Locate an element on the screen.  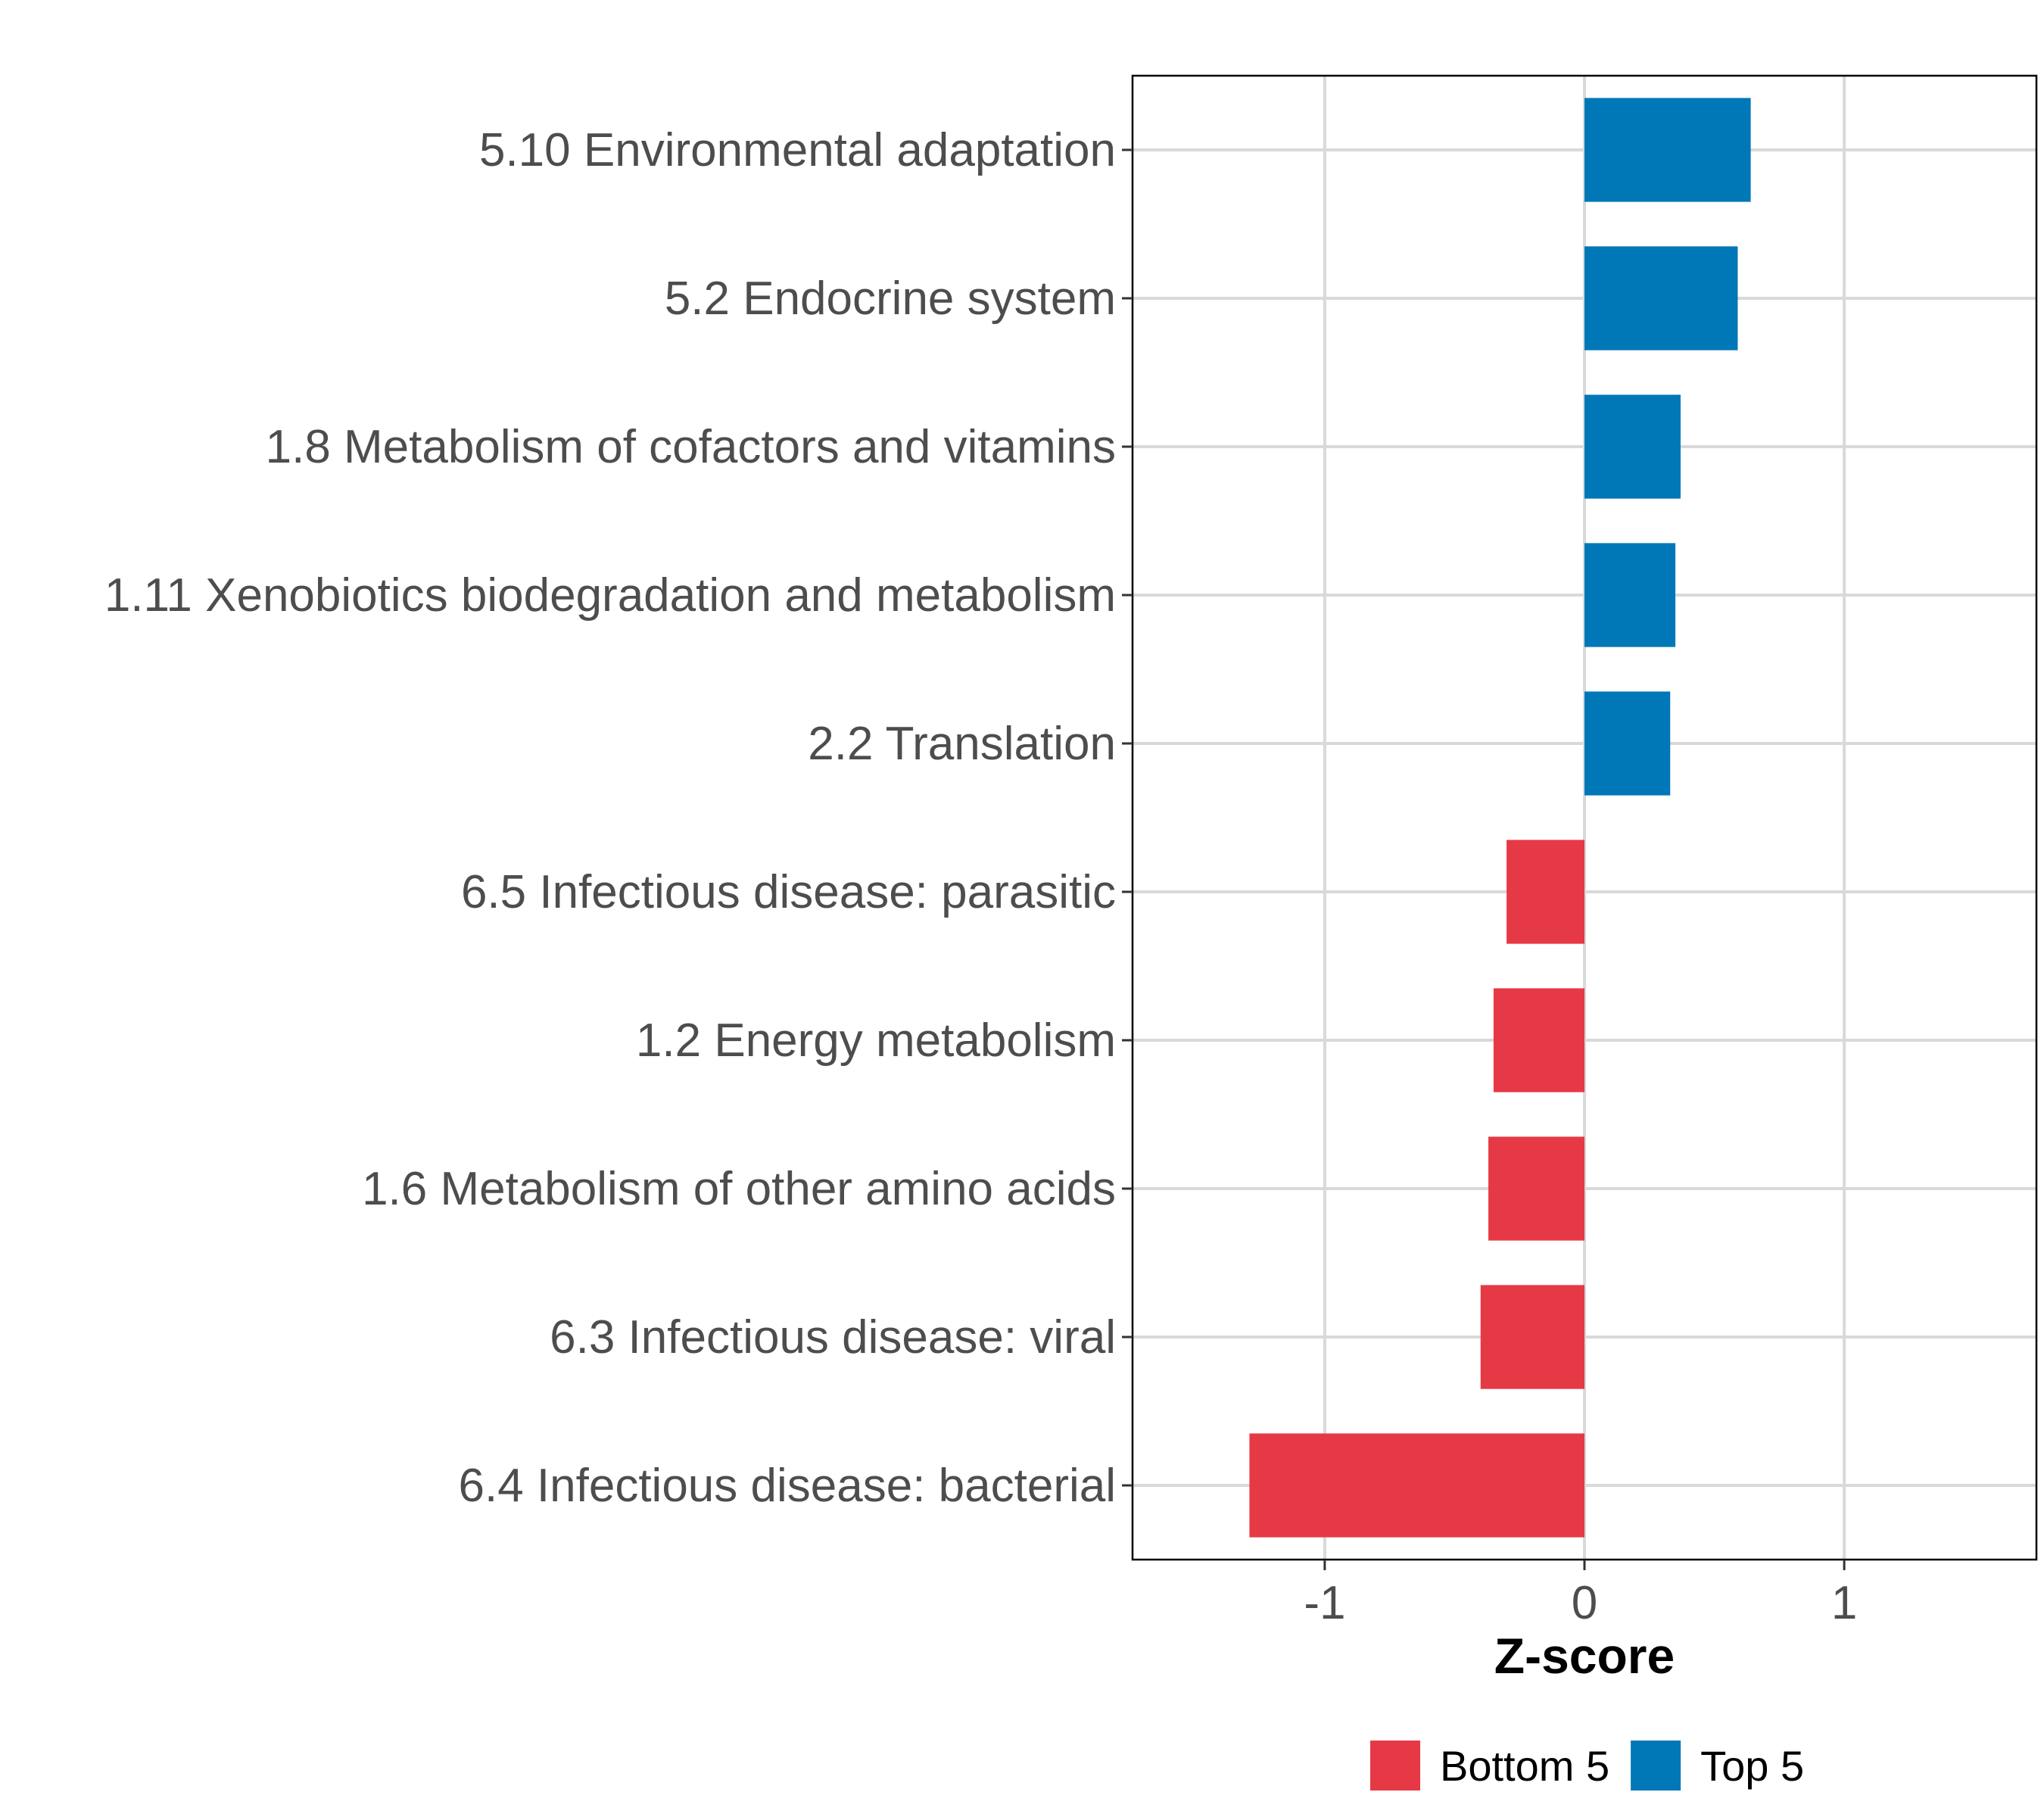
y-tick-label: 1.6 Metabolism of other amino acids is located at coordinates (739, 1189).